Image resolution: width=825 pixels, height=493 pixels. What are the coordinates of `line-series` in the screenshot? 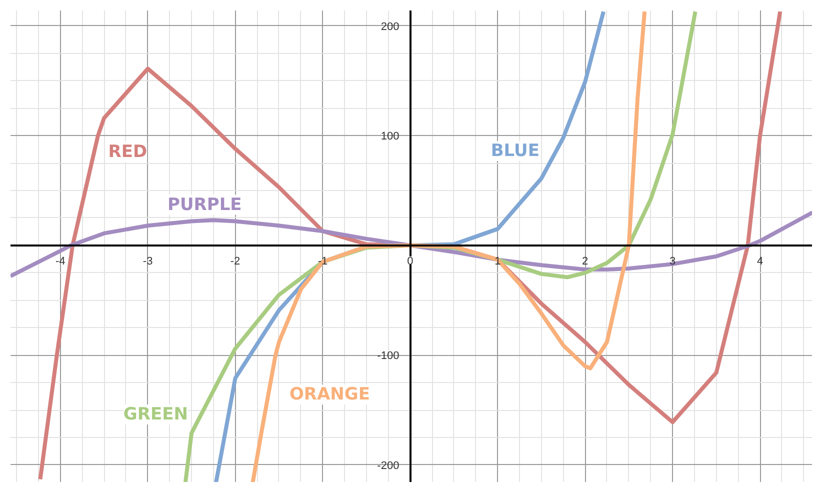 It's located at (411, 244).